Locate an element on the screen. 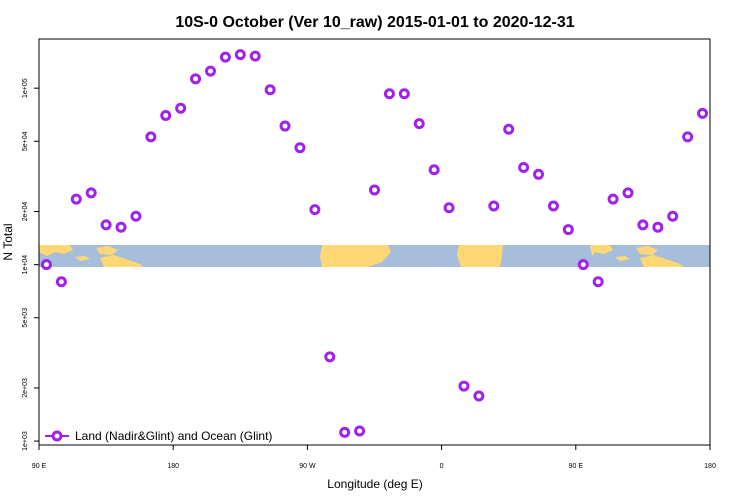 Image resolution: width=750 pixels, height=500 pixels. land-africa is located at coordinates (480, 256).